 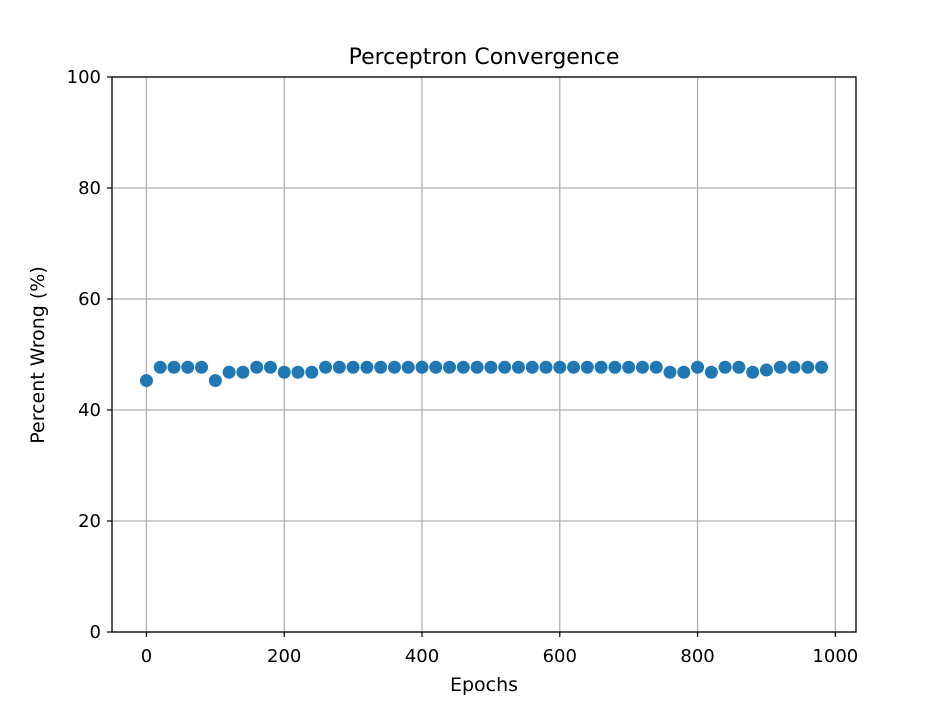 I want to click on y-tick-label: 40, so click(x=89, y=410).